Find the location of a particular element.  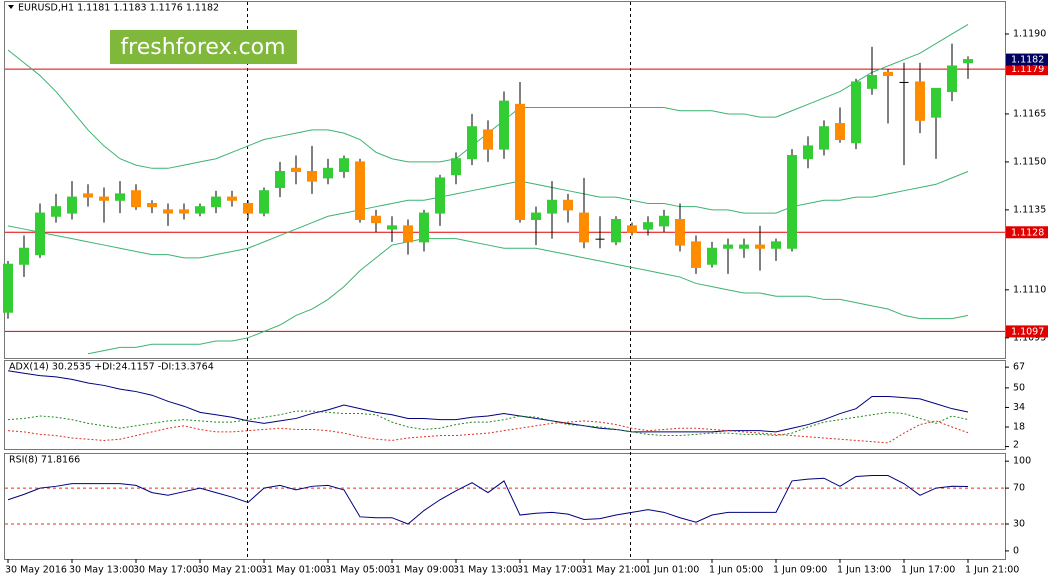

y-tick-label: 1.1135 is located at coordinates (1029, 209).